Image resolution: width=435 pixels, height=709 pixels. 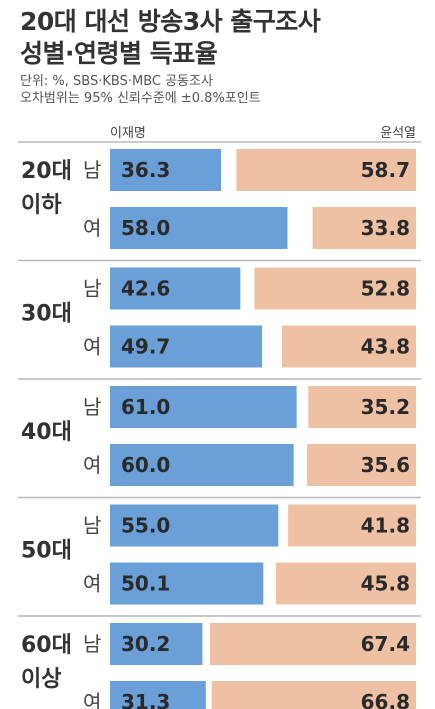 What do you see at coordinates (385, 465) in the screenshot?
I see `value-label-yoon: 35.6` at bounding box center [385, 465].